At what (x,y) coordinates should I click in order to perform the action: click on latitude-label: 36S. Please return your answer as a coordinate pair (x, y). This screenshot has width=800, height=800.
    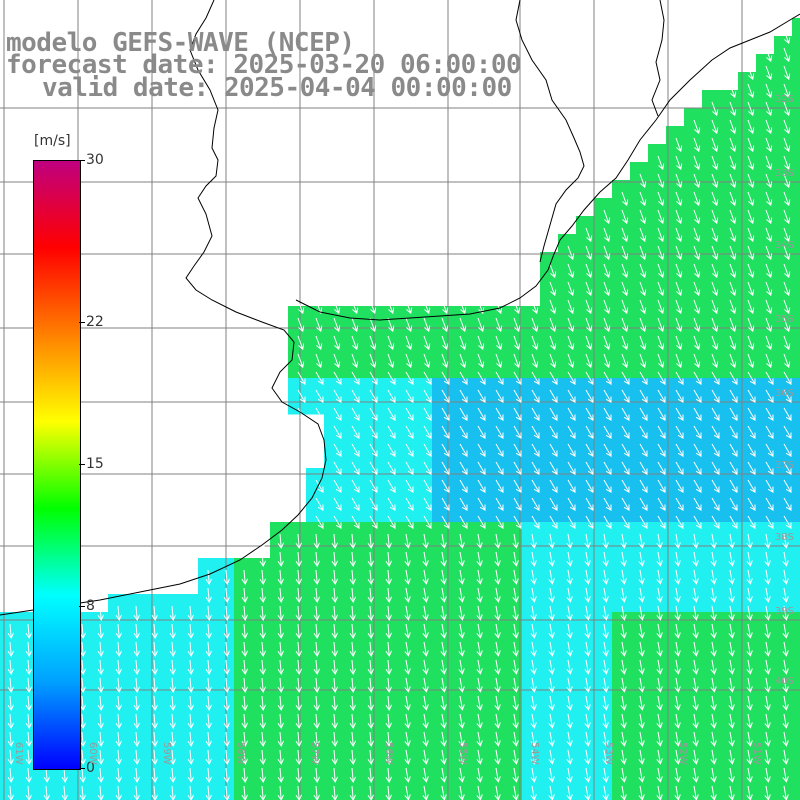
    Looking at the image, I should click on (784, 393).